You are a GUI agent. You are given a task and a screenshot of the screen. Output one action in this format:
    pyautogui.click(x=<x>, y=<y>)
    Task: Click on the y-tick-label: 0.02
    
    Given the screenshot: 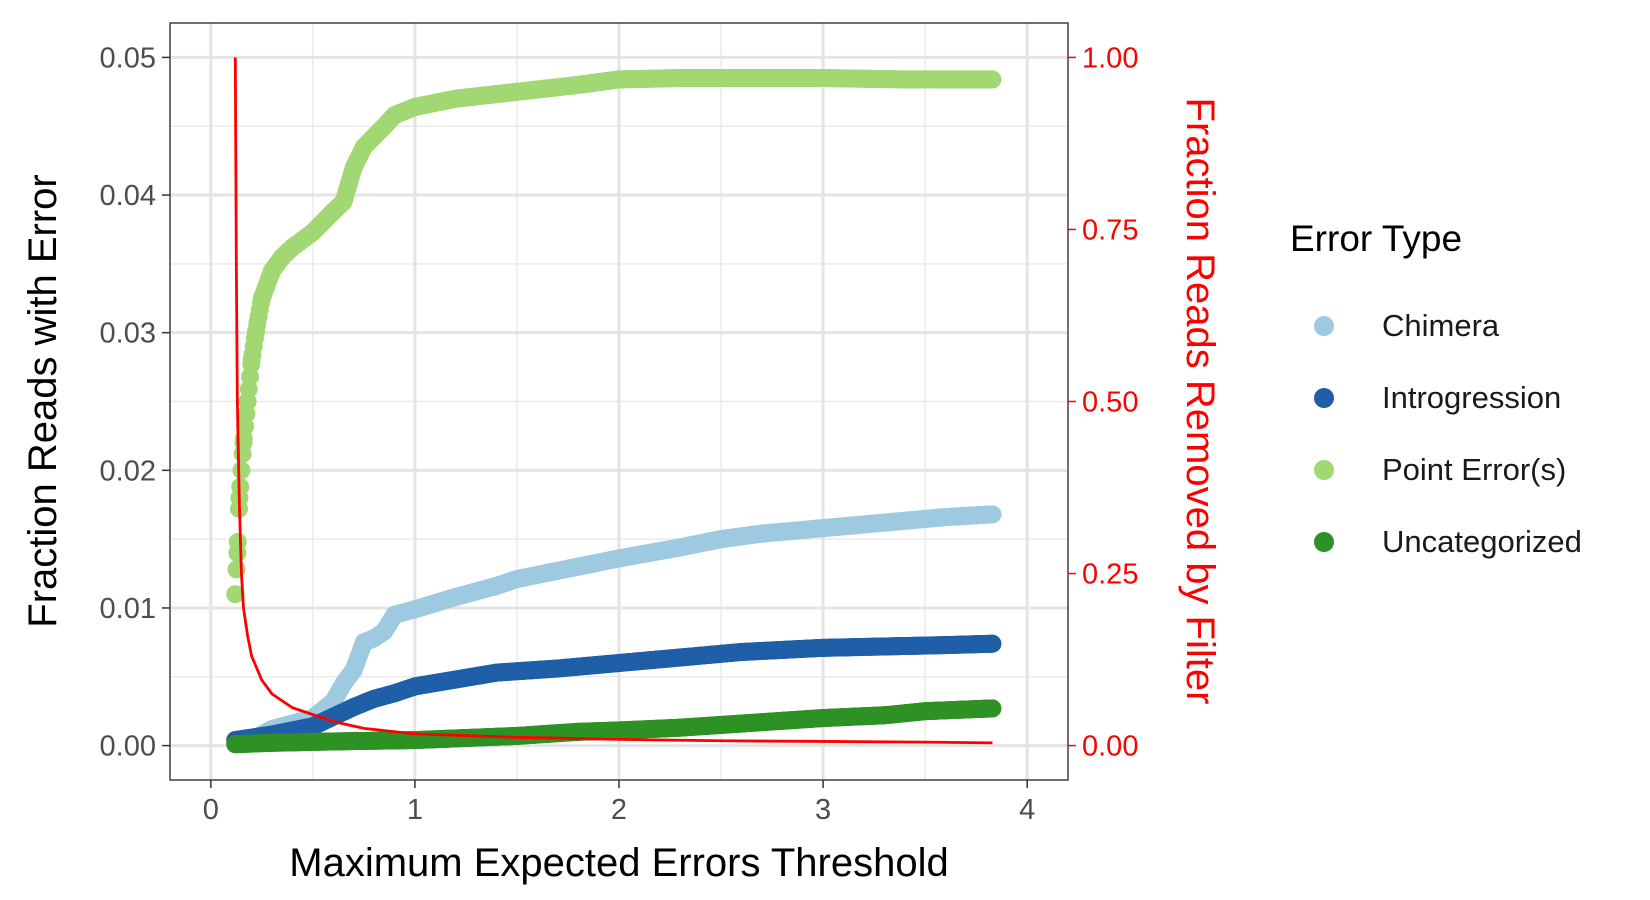 What is the action you would take?
    pyautogui.click(x=128, y=471)
    